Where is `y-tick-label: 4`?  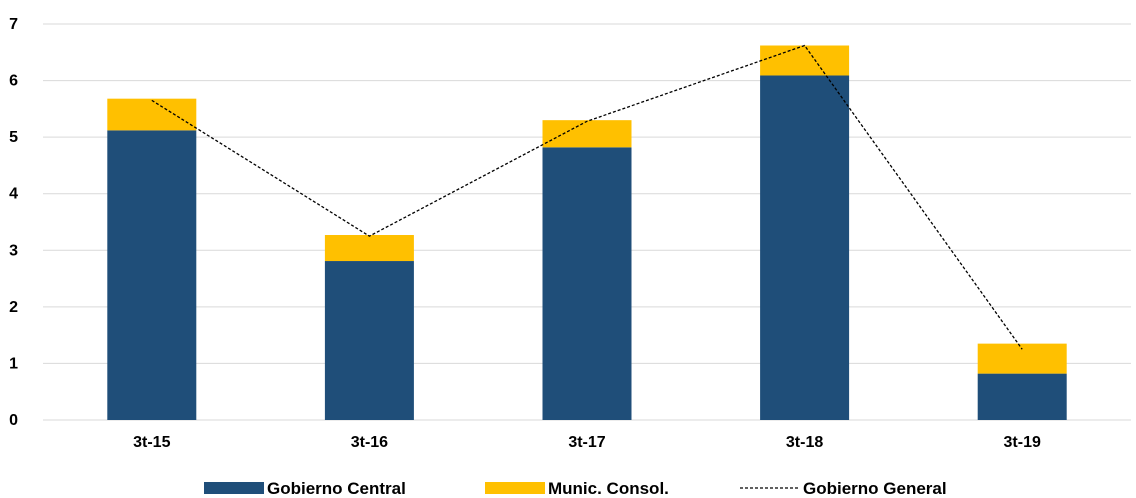
y-tick-label: 4 is located at coordinates (13, 194).